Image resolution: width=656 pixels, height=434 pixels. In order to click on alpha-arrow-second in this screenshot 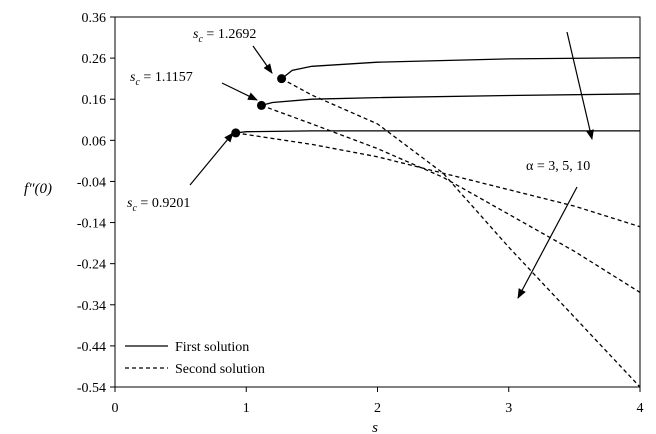, I will do `click(547, 242)`.